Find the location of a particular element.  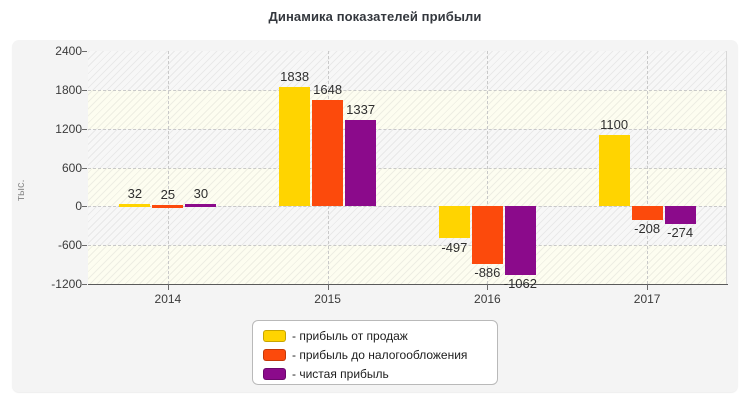

y-tick-label: 1200 is located at coordinates (68, 128).